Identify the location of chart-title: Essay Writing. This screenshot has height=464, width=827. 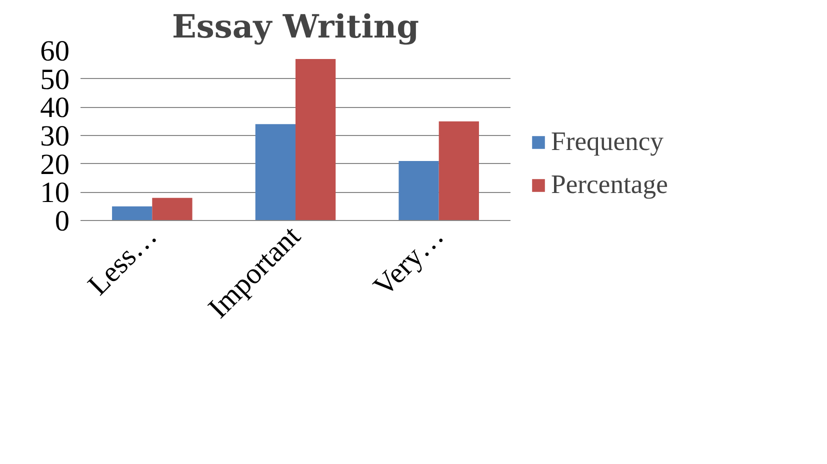
(295, 27).